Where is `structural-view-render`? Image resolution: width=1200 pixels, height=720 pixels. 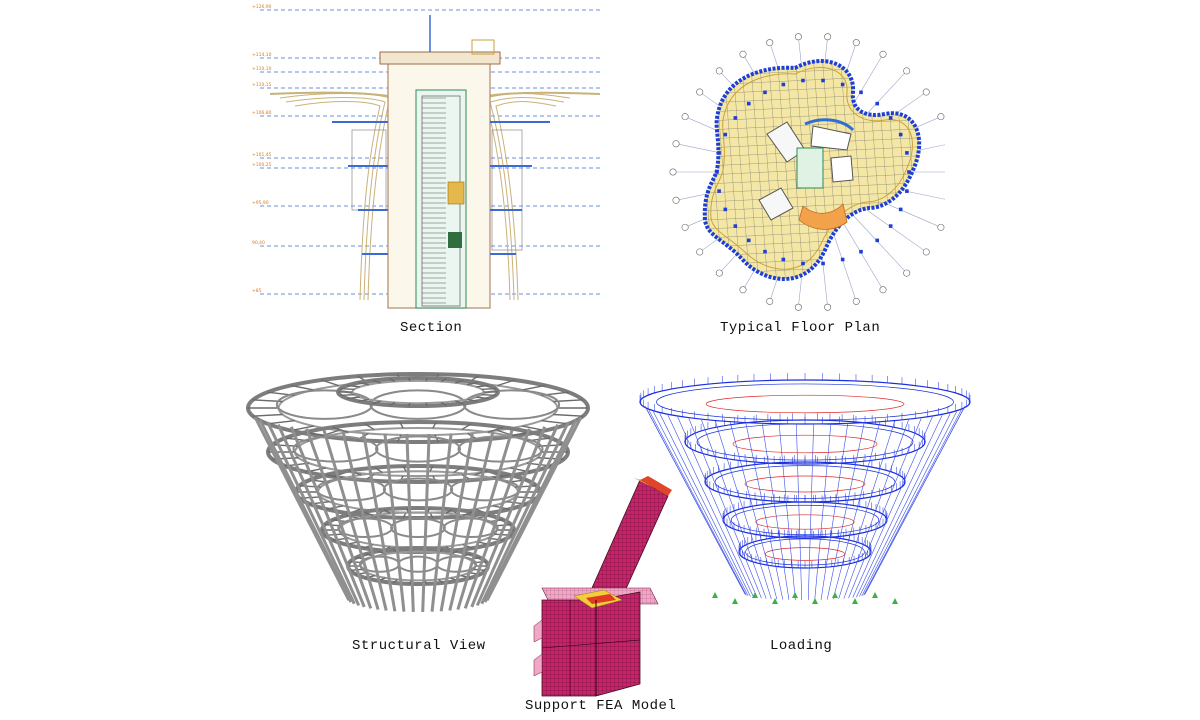 structural-view-render is located at coordinates (423, 499).